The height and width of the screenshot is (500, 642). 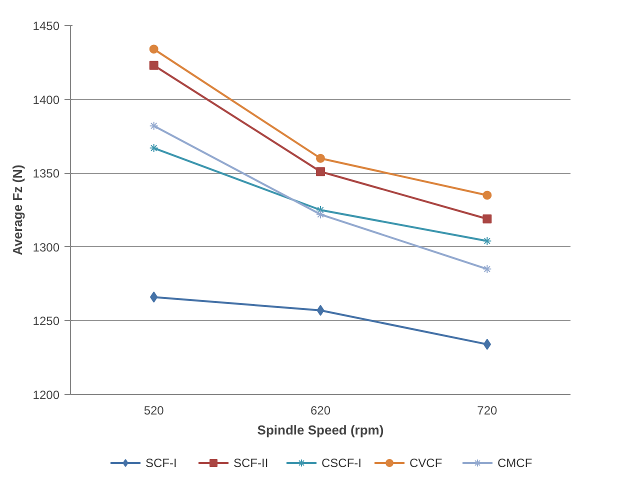 I want to click on y-tick-label: 1450, so click(x=46, y=26).